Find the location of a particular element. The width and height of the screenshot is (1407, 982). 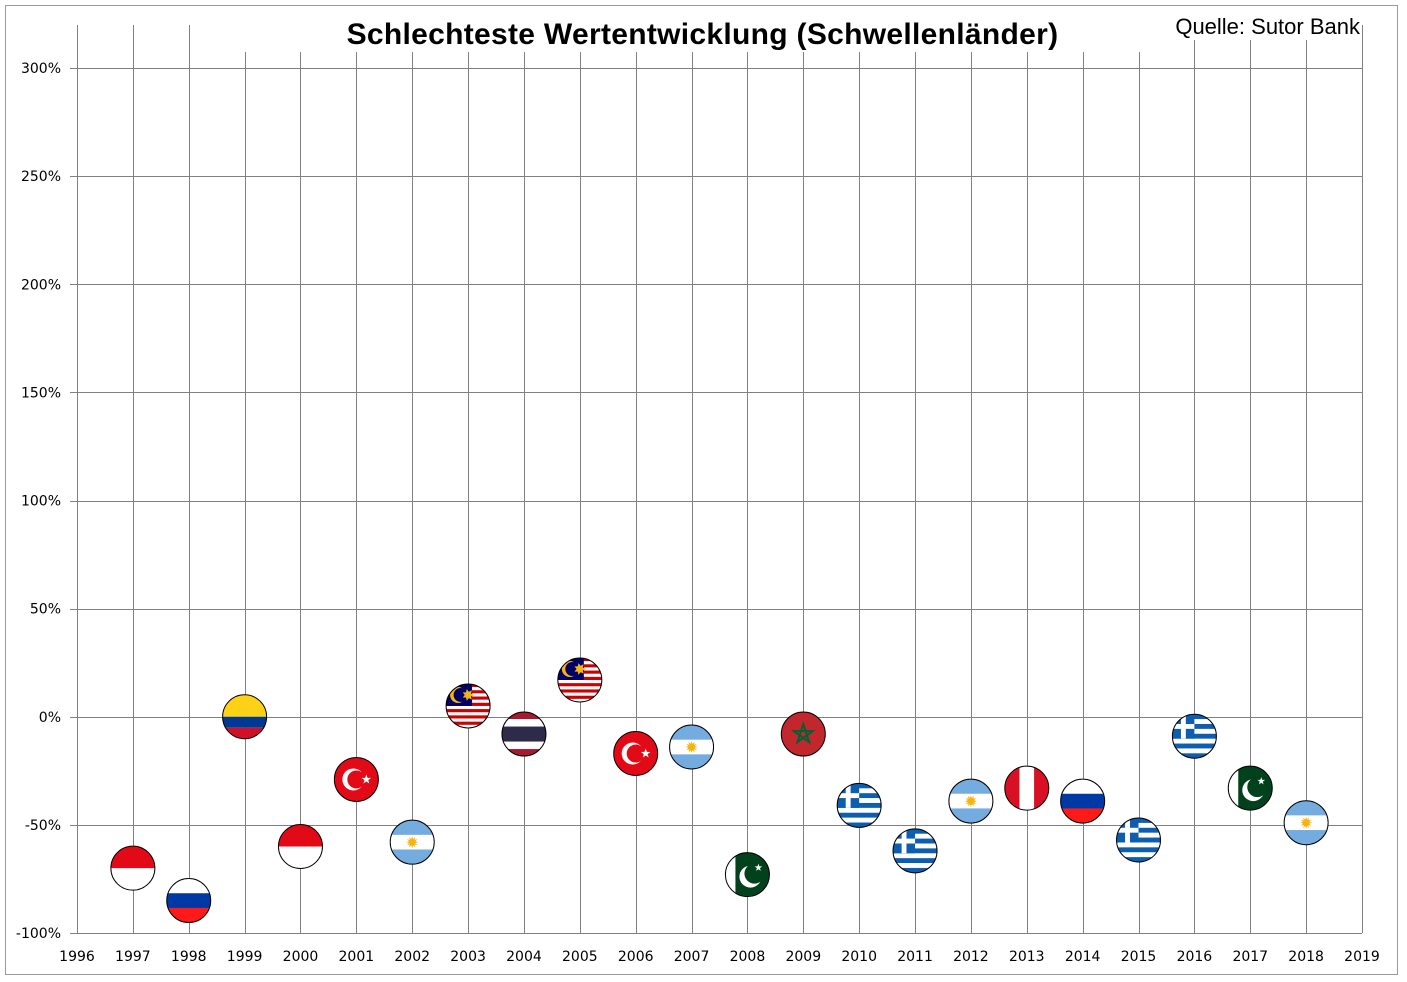

x-tick-label: 2008 is located at coordinates (748, 957).